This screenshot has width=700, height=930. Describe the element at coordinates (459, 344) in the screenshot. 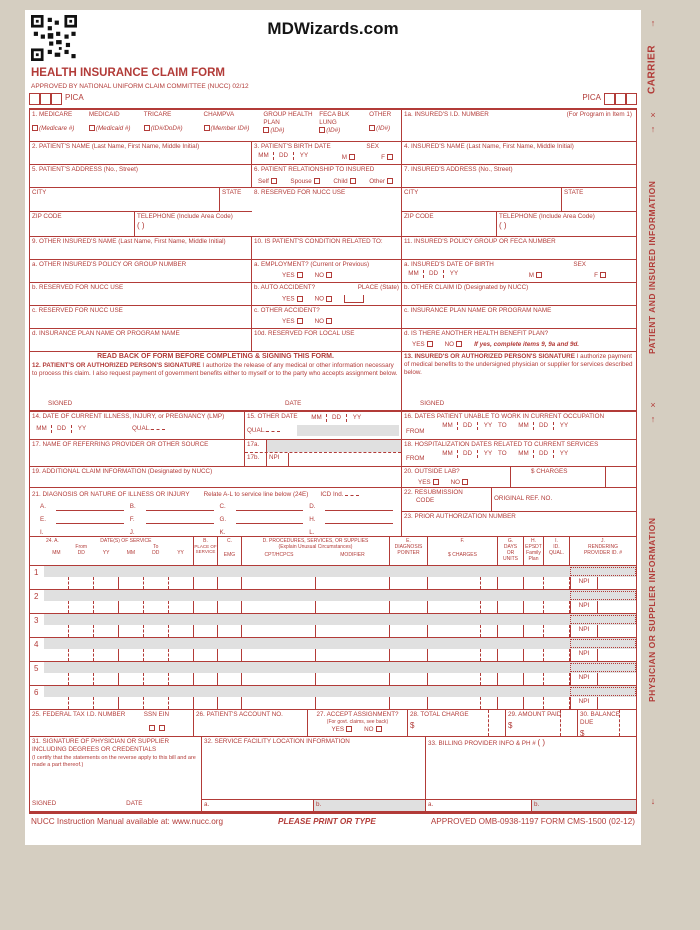

I see `benefit-no-checkbox` at that location.